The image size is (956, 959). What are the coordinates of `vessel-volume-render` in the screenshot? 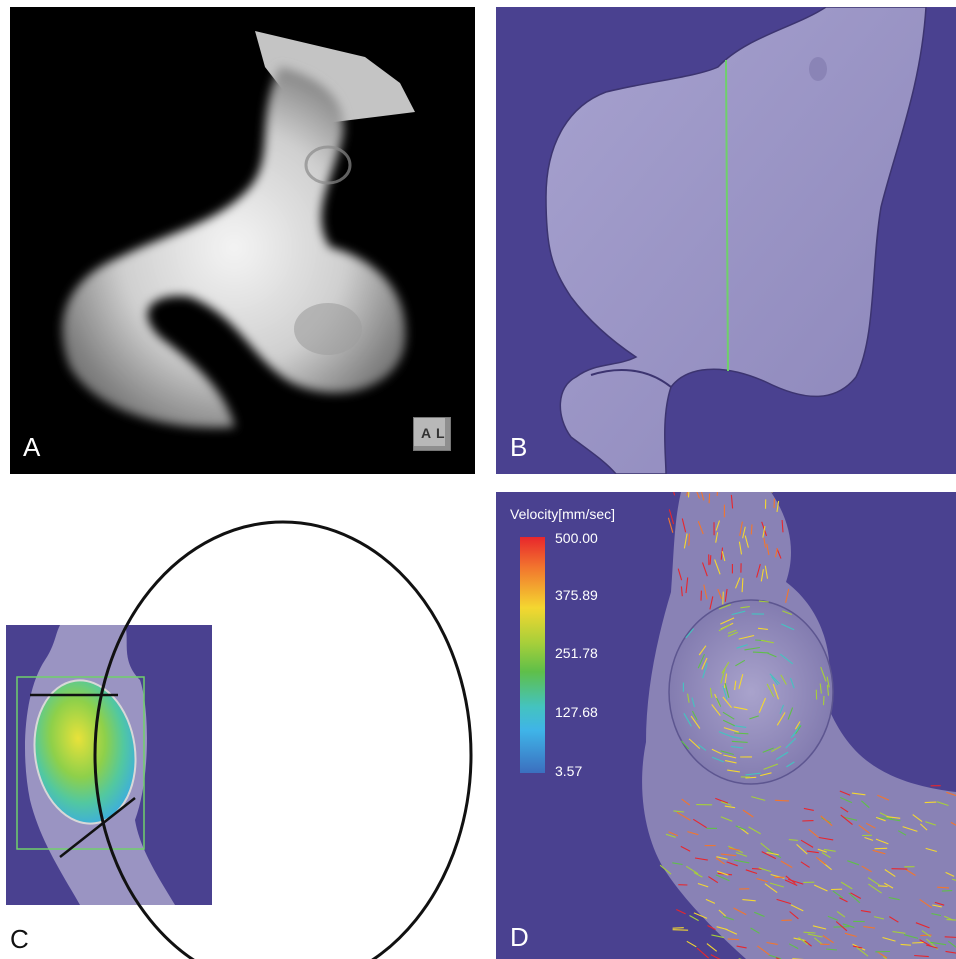 It's located at (234, 247).